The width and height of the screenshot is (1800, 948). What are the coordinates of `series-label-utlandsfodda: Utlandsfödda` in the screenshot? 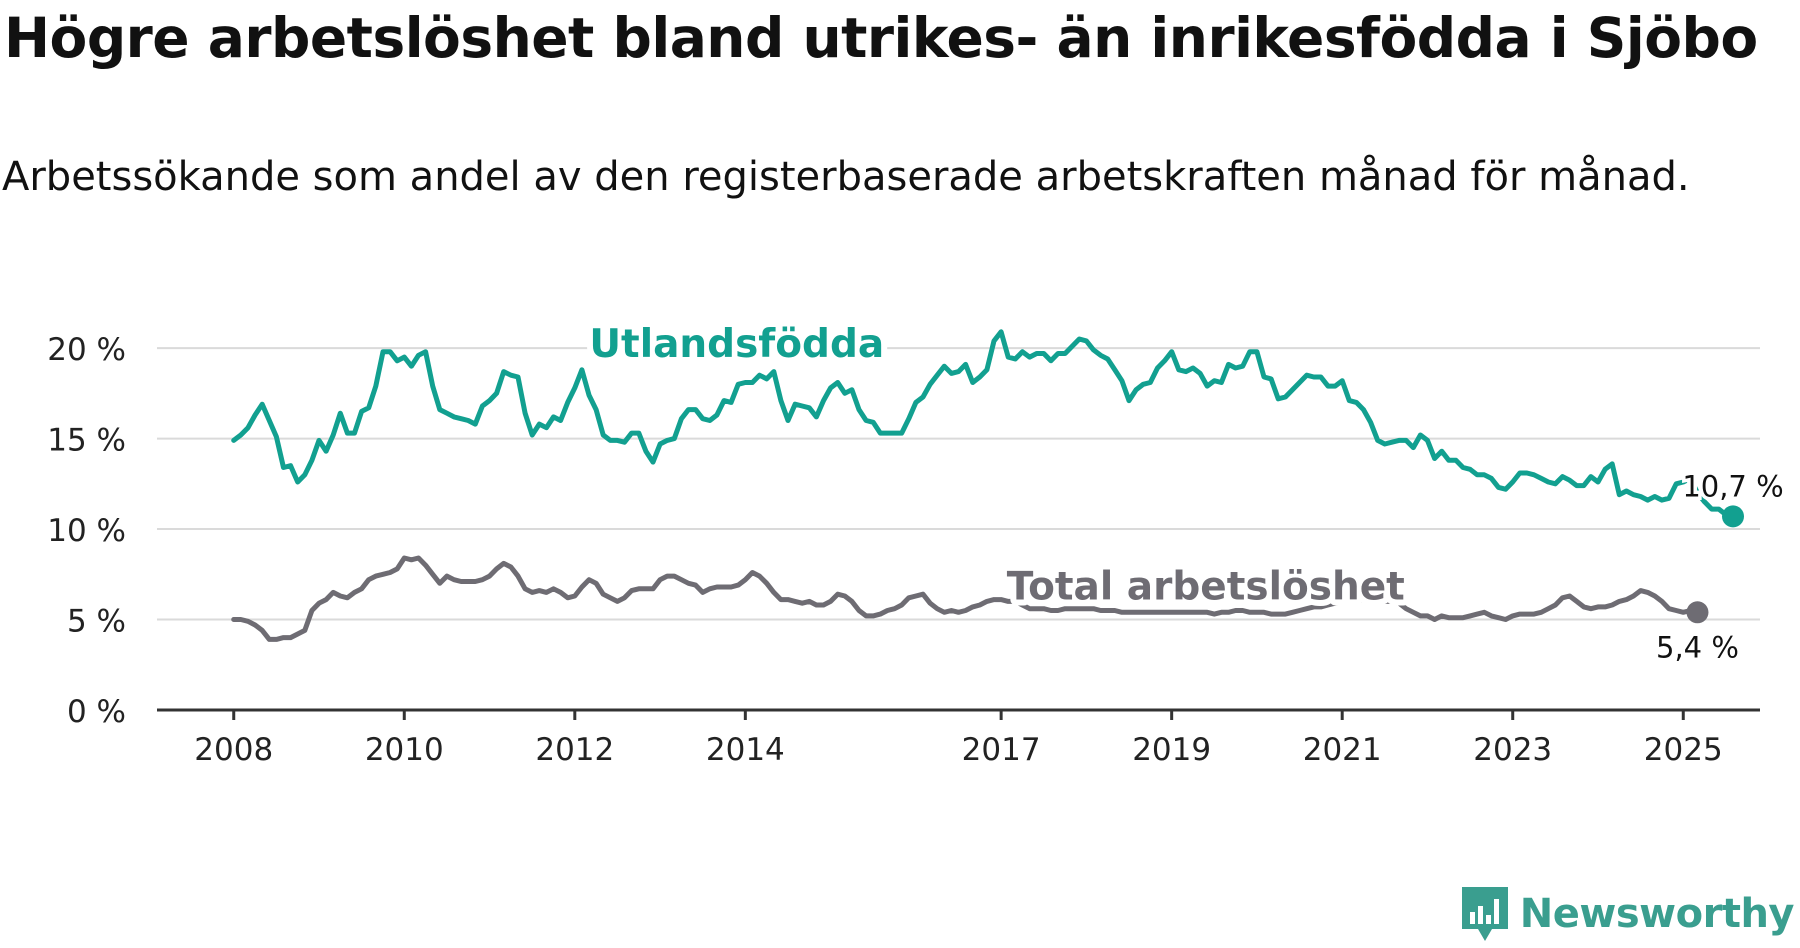 It's located at (736, 344).